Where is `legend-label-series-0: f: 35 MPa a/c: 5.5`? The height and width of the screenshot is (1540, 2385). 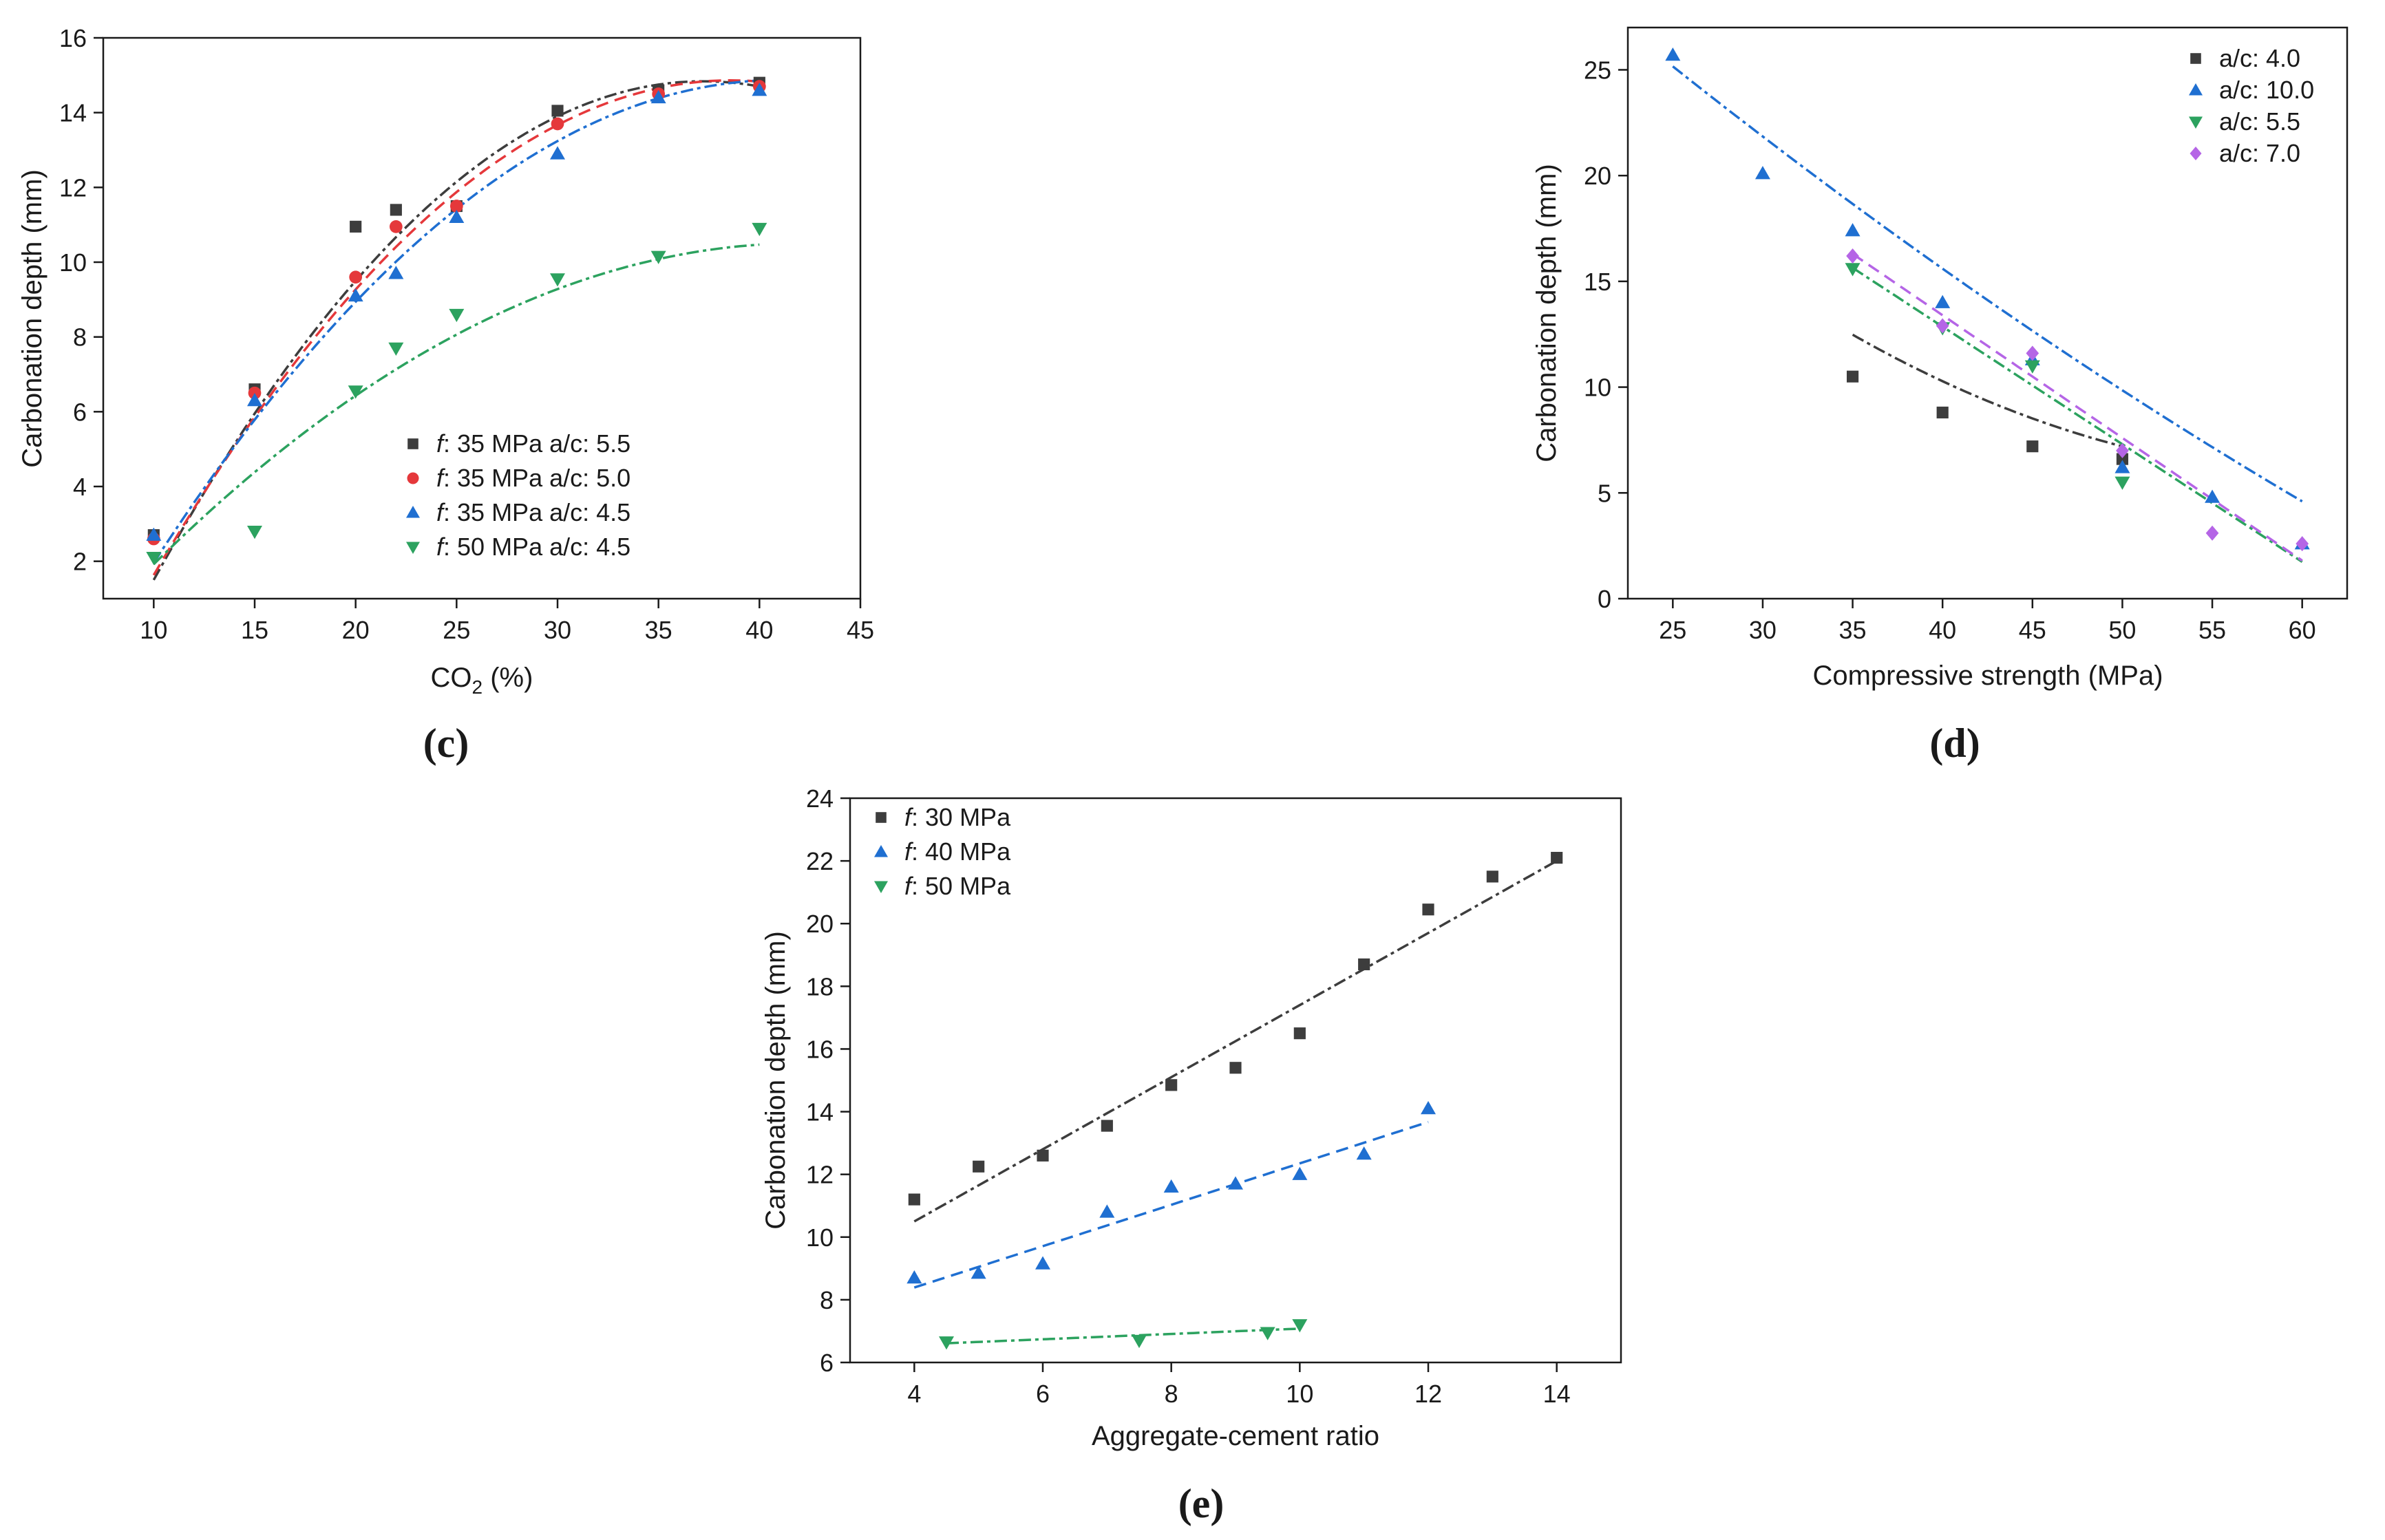
legend-label-series-0: f: 35 MPa a/c: 5.5 is located at coordinates (533, 443).